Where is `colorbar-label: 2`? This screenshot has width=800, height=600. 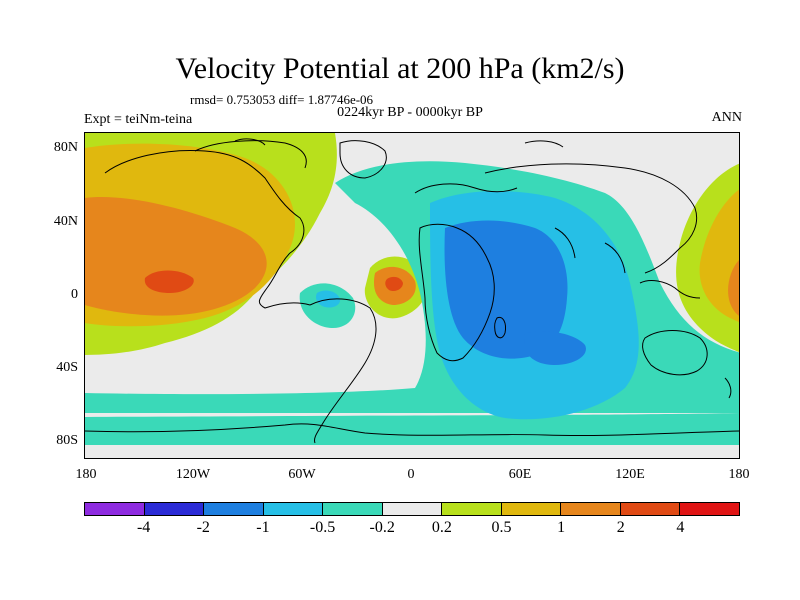 colorbar-label: 2 is located at coordinates (620, 527).